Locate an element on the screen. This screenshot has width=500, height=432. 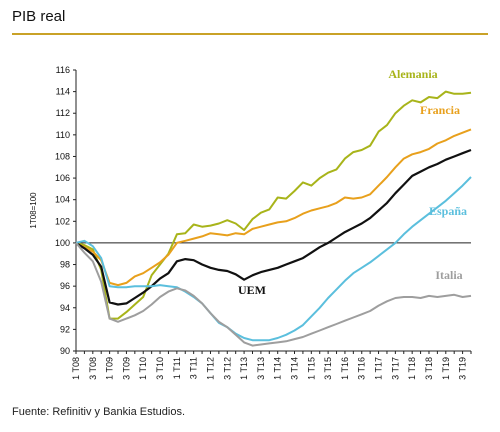
x-tick-label: 1 T10 is located at coordinates (143, 368).